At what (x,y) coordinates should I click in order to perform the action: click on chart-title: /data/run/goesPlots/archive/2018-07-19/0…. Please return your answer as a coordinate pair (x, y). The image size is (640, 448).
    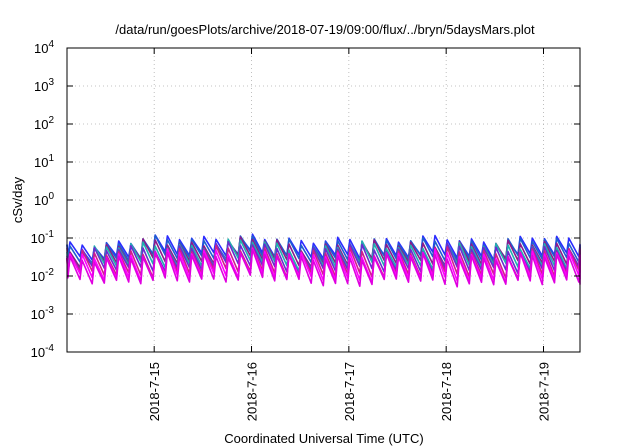
    Looking at the image, I should click on (325, 29).